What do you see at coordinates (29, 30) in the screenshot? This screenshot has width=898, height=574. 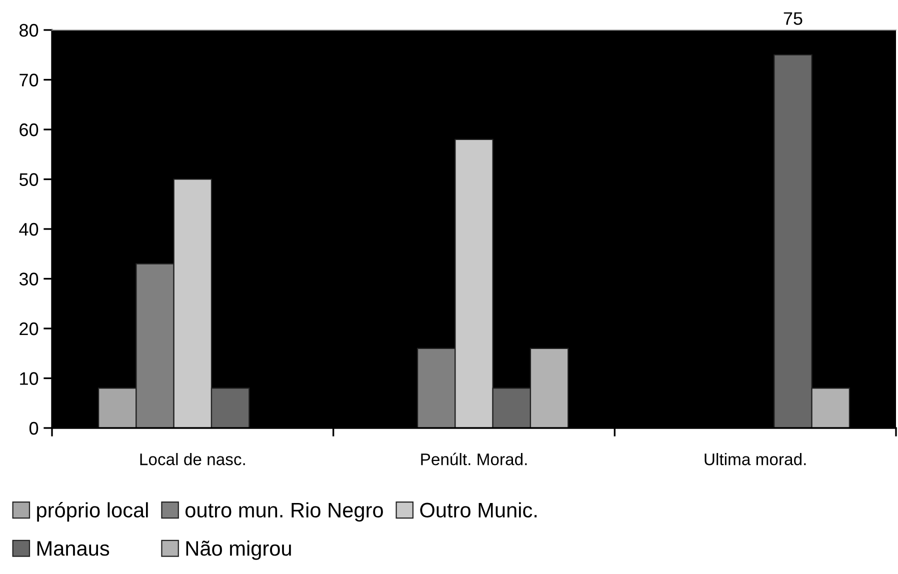 I see `y-tick-label: 80` at bounding box center [29, 30].